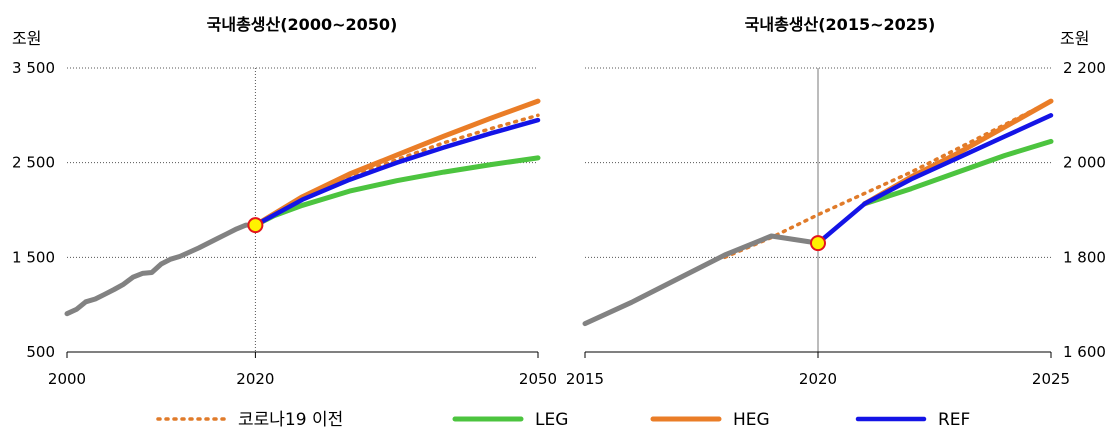 Image resolution: width=1119 pixels, height=440 pixels. Describe the element at coordinates (585, 379) in the screenshot. I see `x-tick-label: 2015` at that location.